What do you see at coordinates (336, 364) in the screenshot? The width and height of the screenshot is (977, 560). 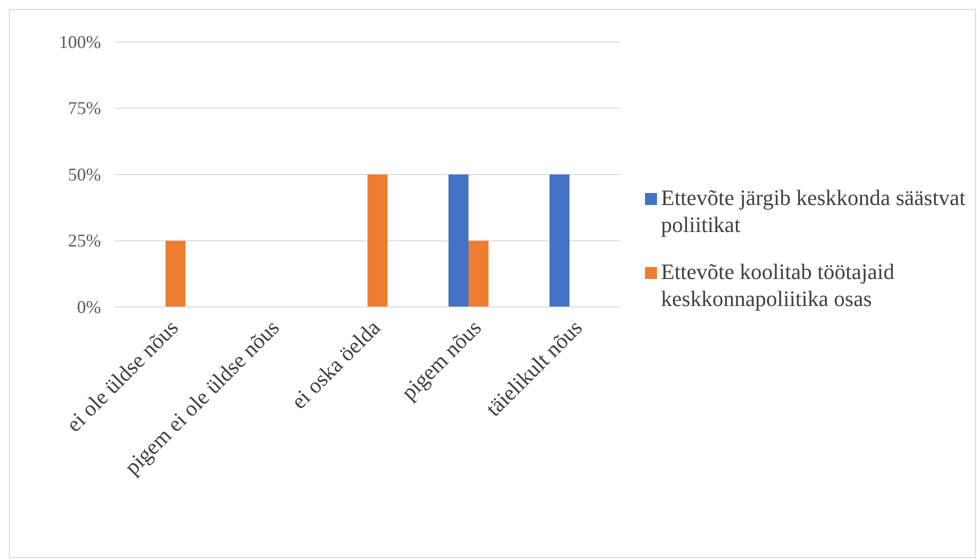 I see `x-tick-label: ei oska öelda` at bounding box center [336, 364].